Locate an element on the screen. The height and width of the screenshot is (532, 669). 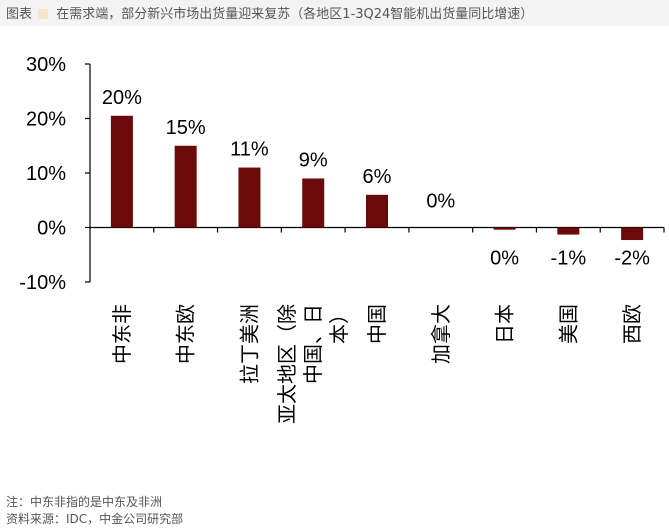
category-label: 中东欧 is located at coordinates (186, 334).